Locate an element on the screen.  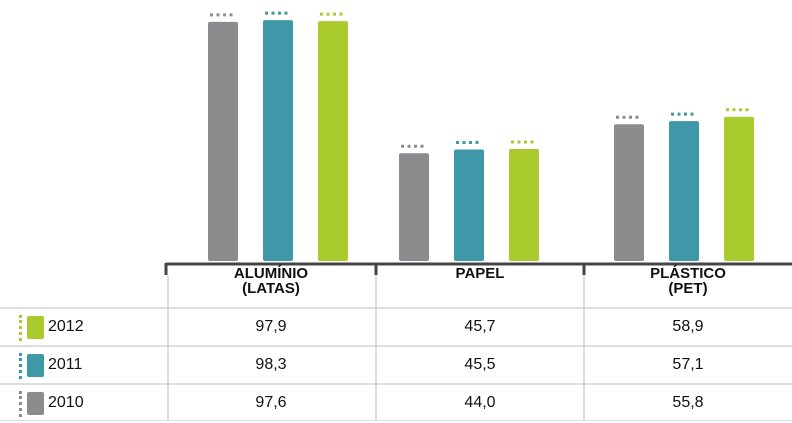
cell-2011-papel: 45,5 is located at coordinates (480, 364).